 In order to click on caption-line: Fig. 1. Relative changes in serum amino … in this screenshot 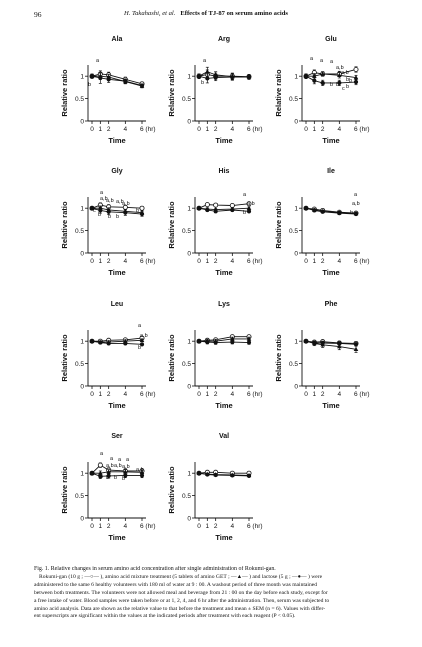, I will do `click(155, 569)`.